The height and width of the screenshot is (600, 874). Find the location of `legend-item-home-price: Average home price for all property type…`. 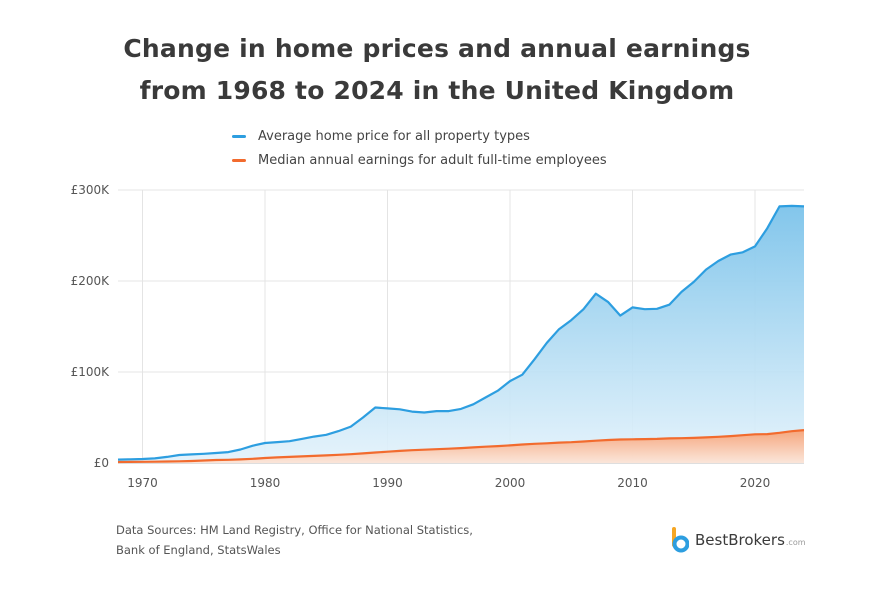

legend-item-home-price: Average home price for all property type… is located at coordinates (419, 136).